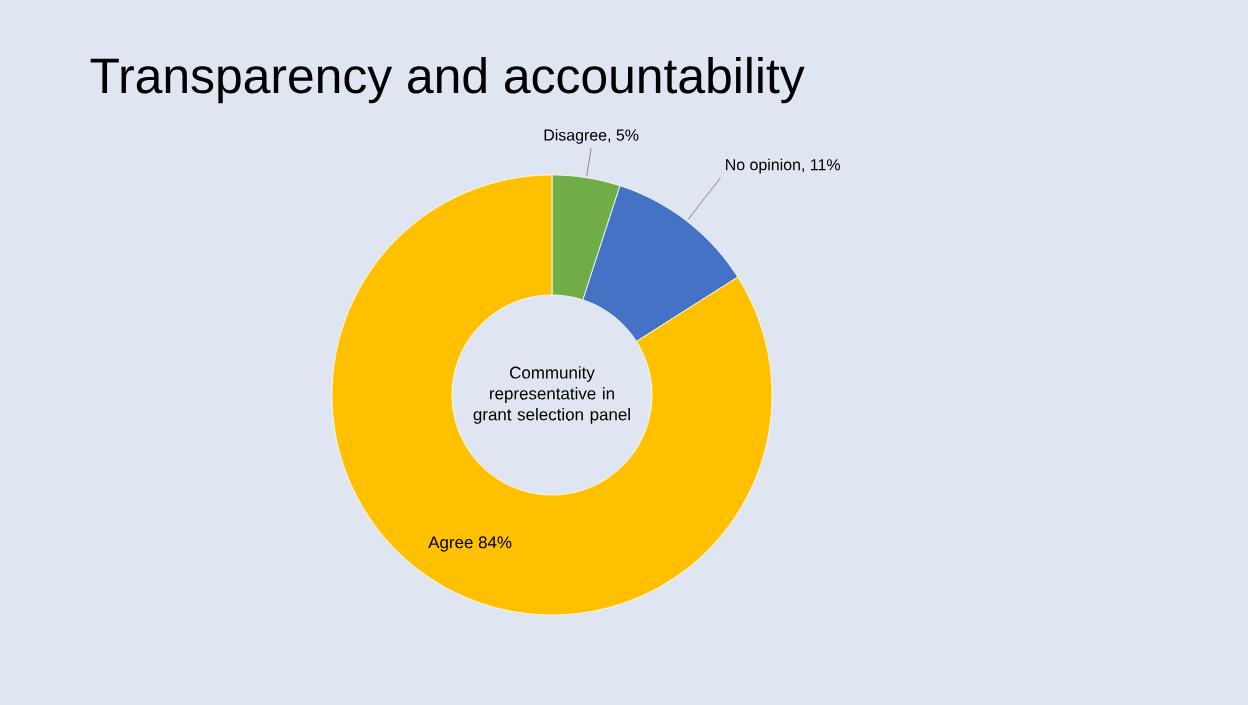 The height and width of the screenshot is (705, 1248). I want to click on text: Community representative in grant selection panel, so click(551, 395).